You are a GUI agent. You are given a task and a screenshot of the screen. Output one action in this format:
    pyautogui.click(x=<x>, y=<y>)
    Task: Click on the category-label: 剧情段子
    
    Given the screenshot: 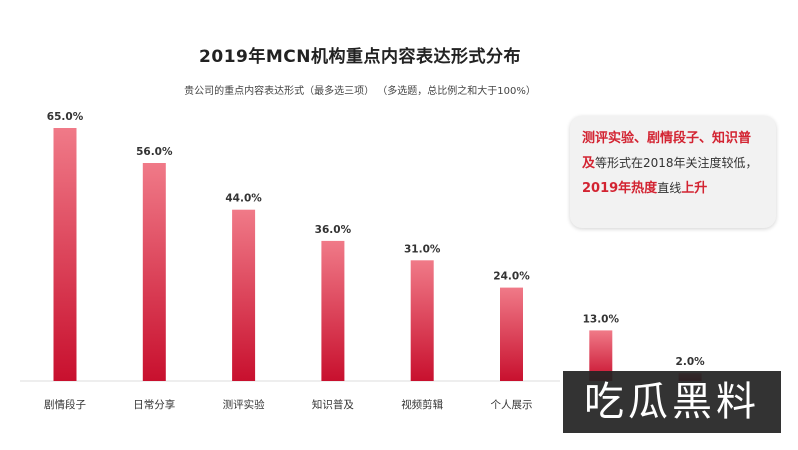 What is the action you would take?
    pyautogui.click(x=65, y=404)
    